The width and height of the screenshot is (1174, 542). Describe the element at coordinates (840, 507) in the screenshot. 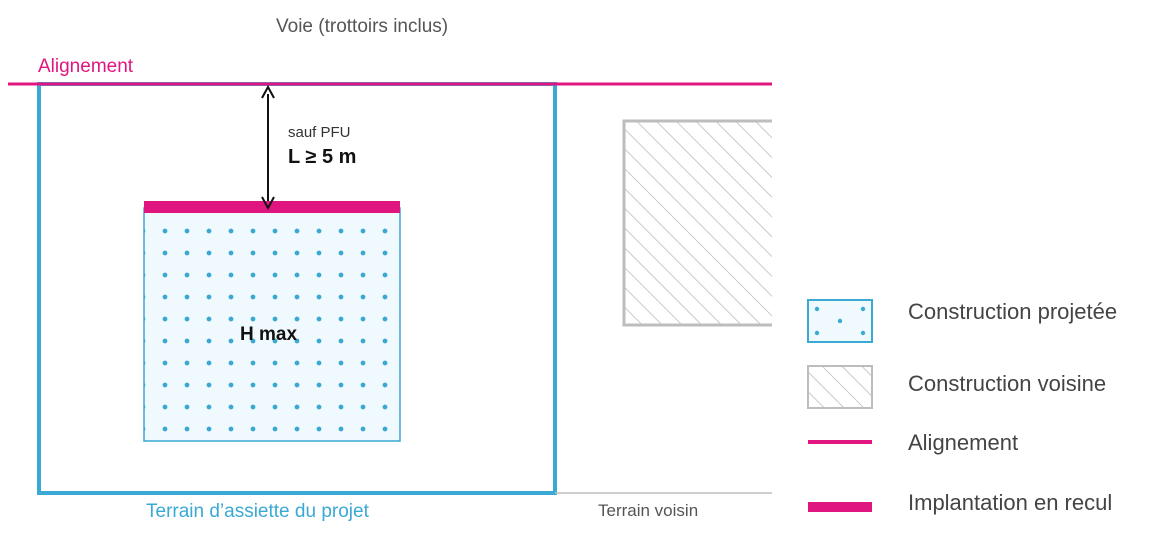

I see `legend-swatch-setback` at that location.